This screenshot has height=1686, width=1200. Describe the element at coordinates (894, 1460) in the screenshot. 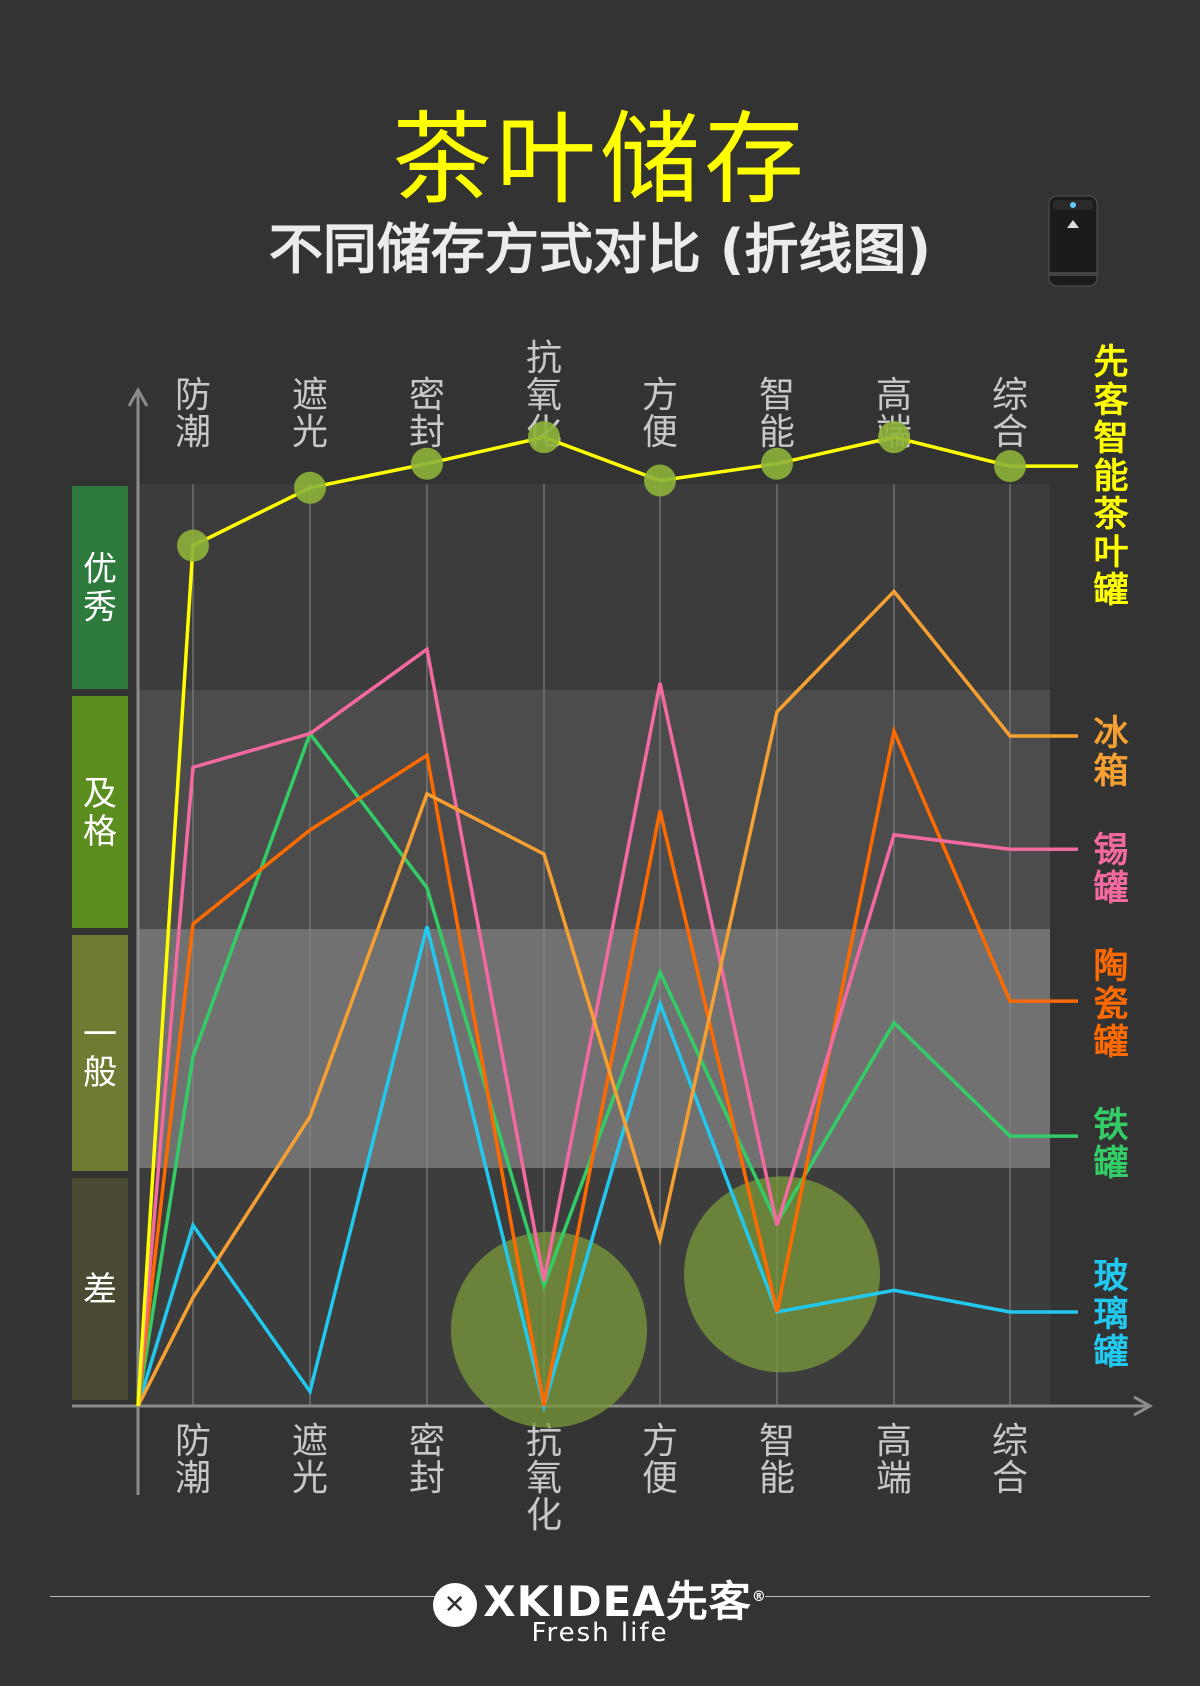

I see `category-label-bottom: 高端` at that location.